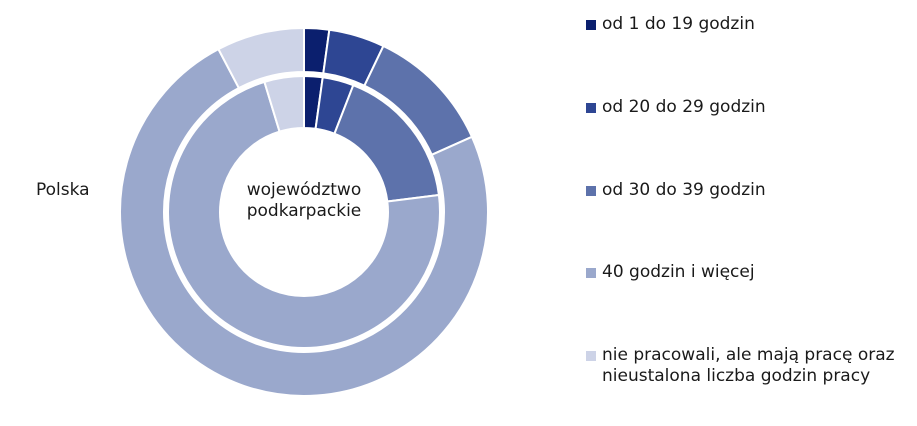 The height and width of the screenshot is (426, 917). Describe the element at coordinates (678, 24) in the screenshot. I see `legend-label: od 1 do 19 godzin` at that location.